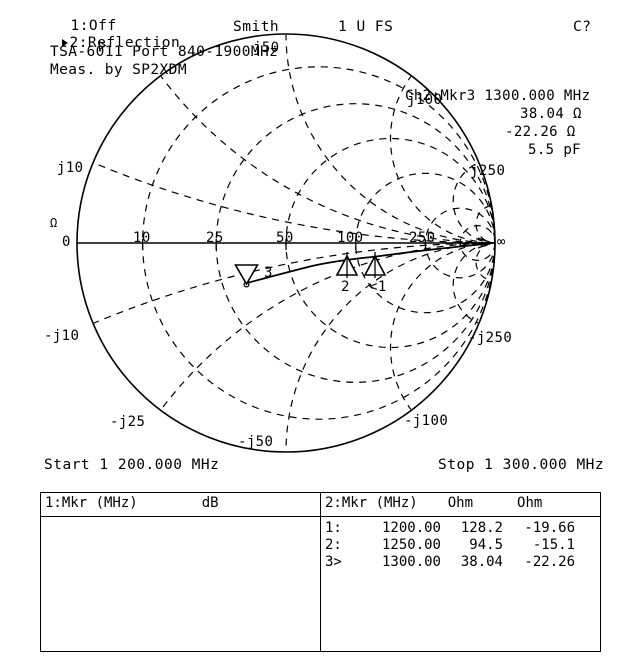 This screenshot has height=659, width=640. I want to click on sweep-start-label: Start 1 200.000 MHz, so click(132, 465).